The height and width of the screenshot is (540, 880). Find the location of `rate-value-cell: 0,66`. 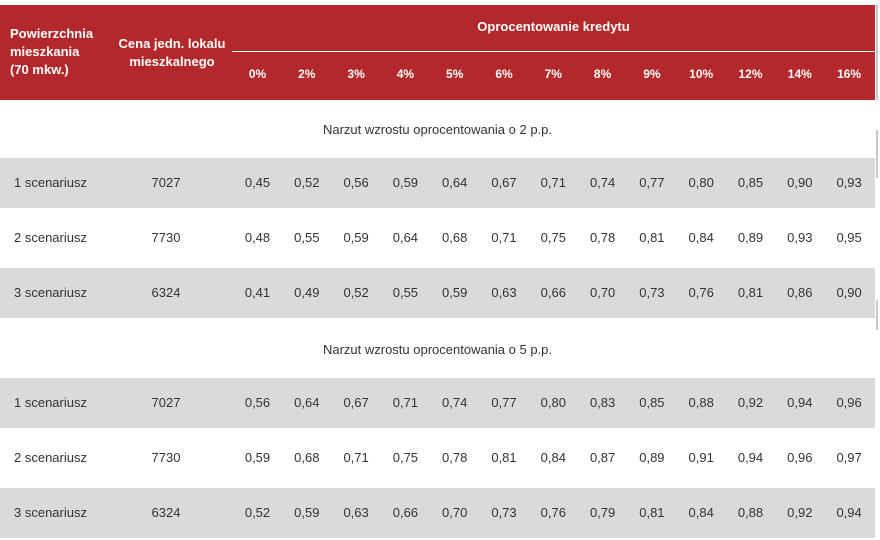

rate-value-cell: 0,66 is located at coordinates (553, 292).